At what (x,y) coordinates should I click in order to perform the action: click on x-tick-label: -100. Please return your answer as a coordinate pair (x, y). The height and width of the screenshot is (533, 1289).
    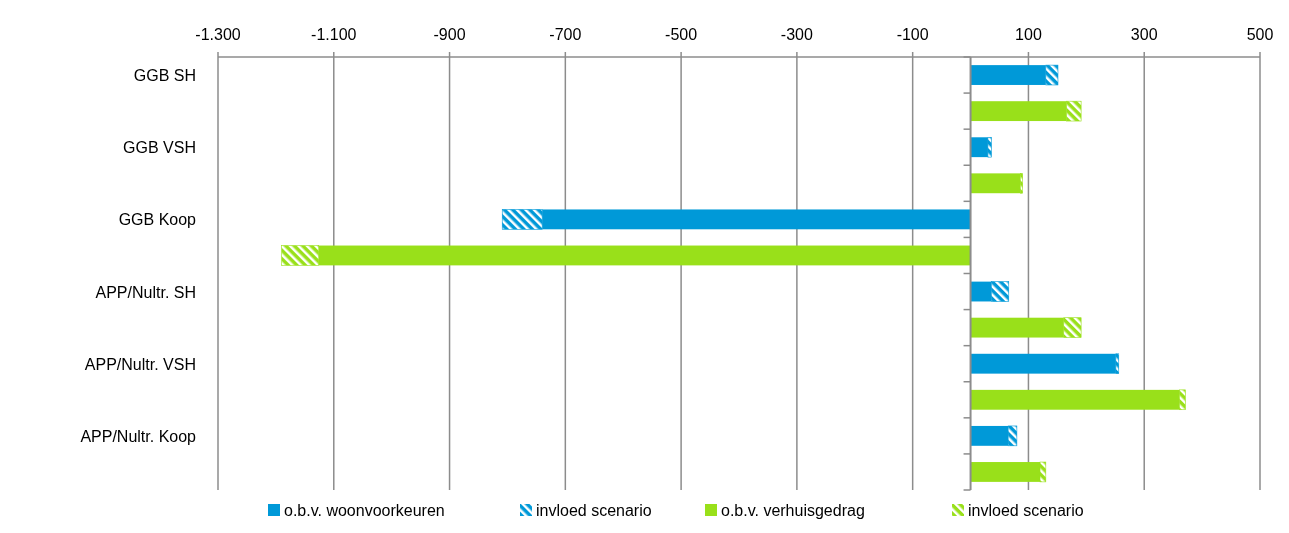
    Looking at the image, I should click on (912, 34).